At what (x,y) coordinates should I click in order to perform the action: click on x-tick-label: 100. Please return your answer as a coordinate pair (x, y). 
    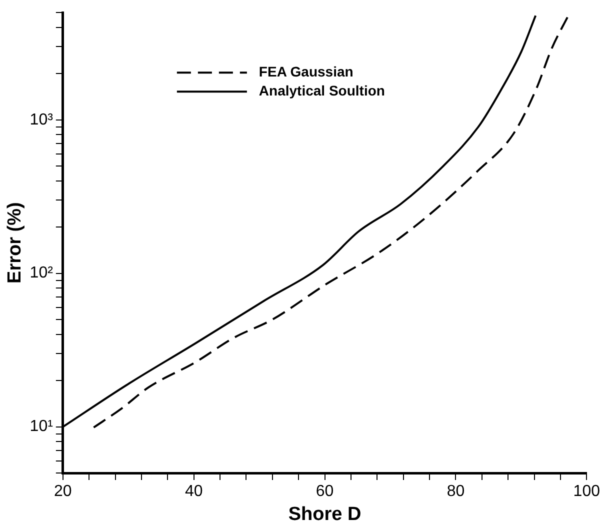
    Looking at the image, I should click on (586, 491).